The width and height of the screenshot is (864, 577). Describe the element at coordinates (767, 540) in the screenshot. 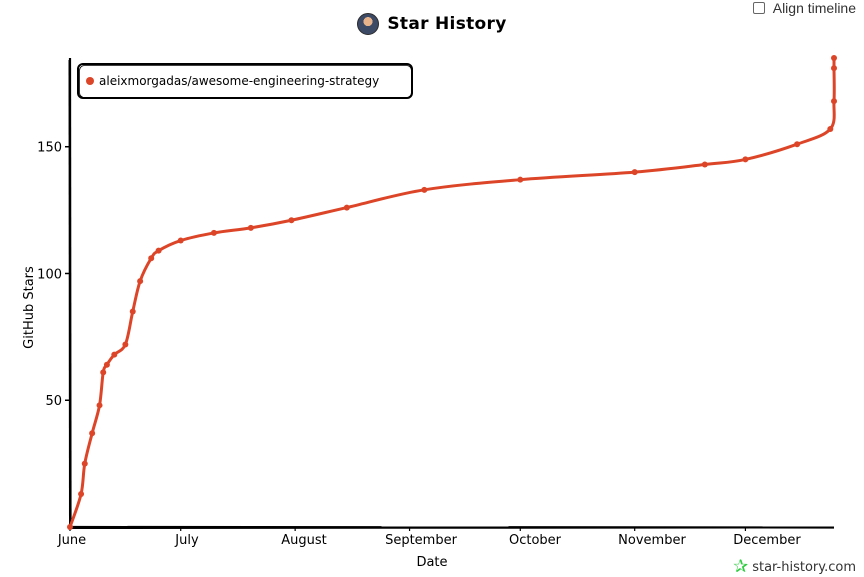

I see `x-tick-label: December` at that location.